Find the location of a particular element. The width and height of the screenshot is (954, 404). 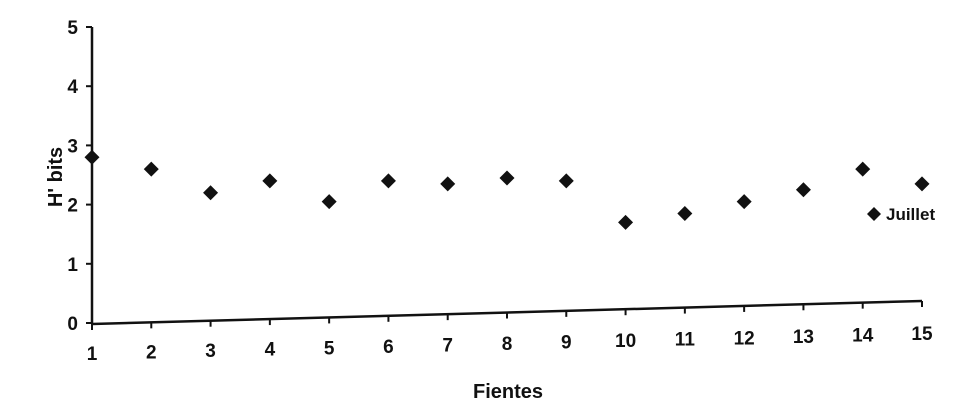

x-tick-label: 13 is located at coordinates (803, 337).